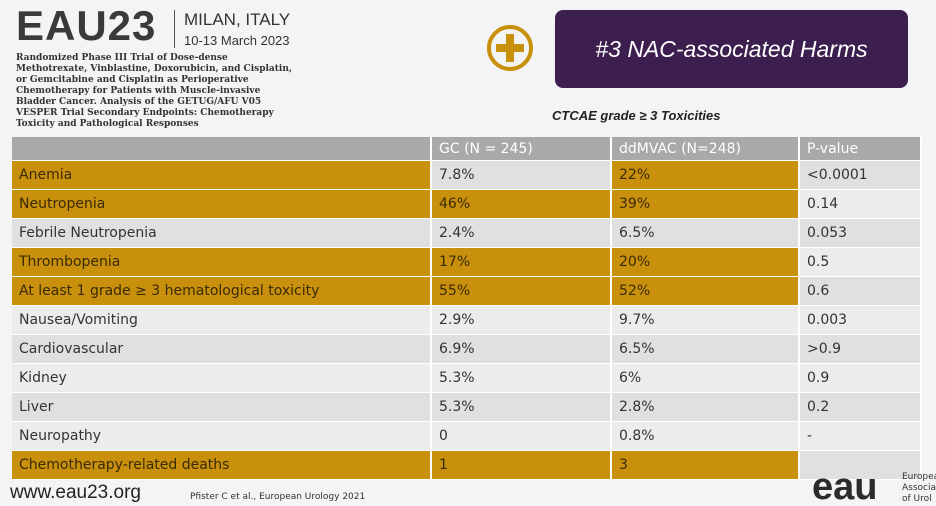 This screenshot has height=506, width=936. I want to click on table-cell: 0.9, so click(861, 378).